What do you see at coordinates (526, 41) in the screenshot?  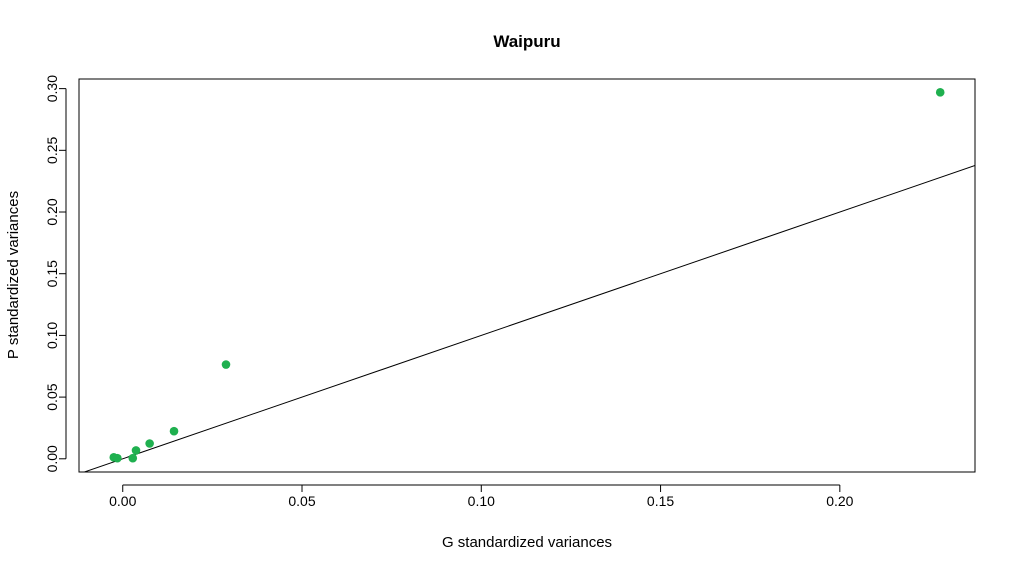 I see `chart-title: Waipuru` at bounding box center [526, 41].